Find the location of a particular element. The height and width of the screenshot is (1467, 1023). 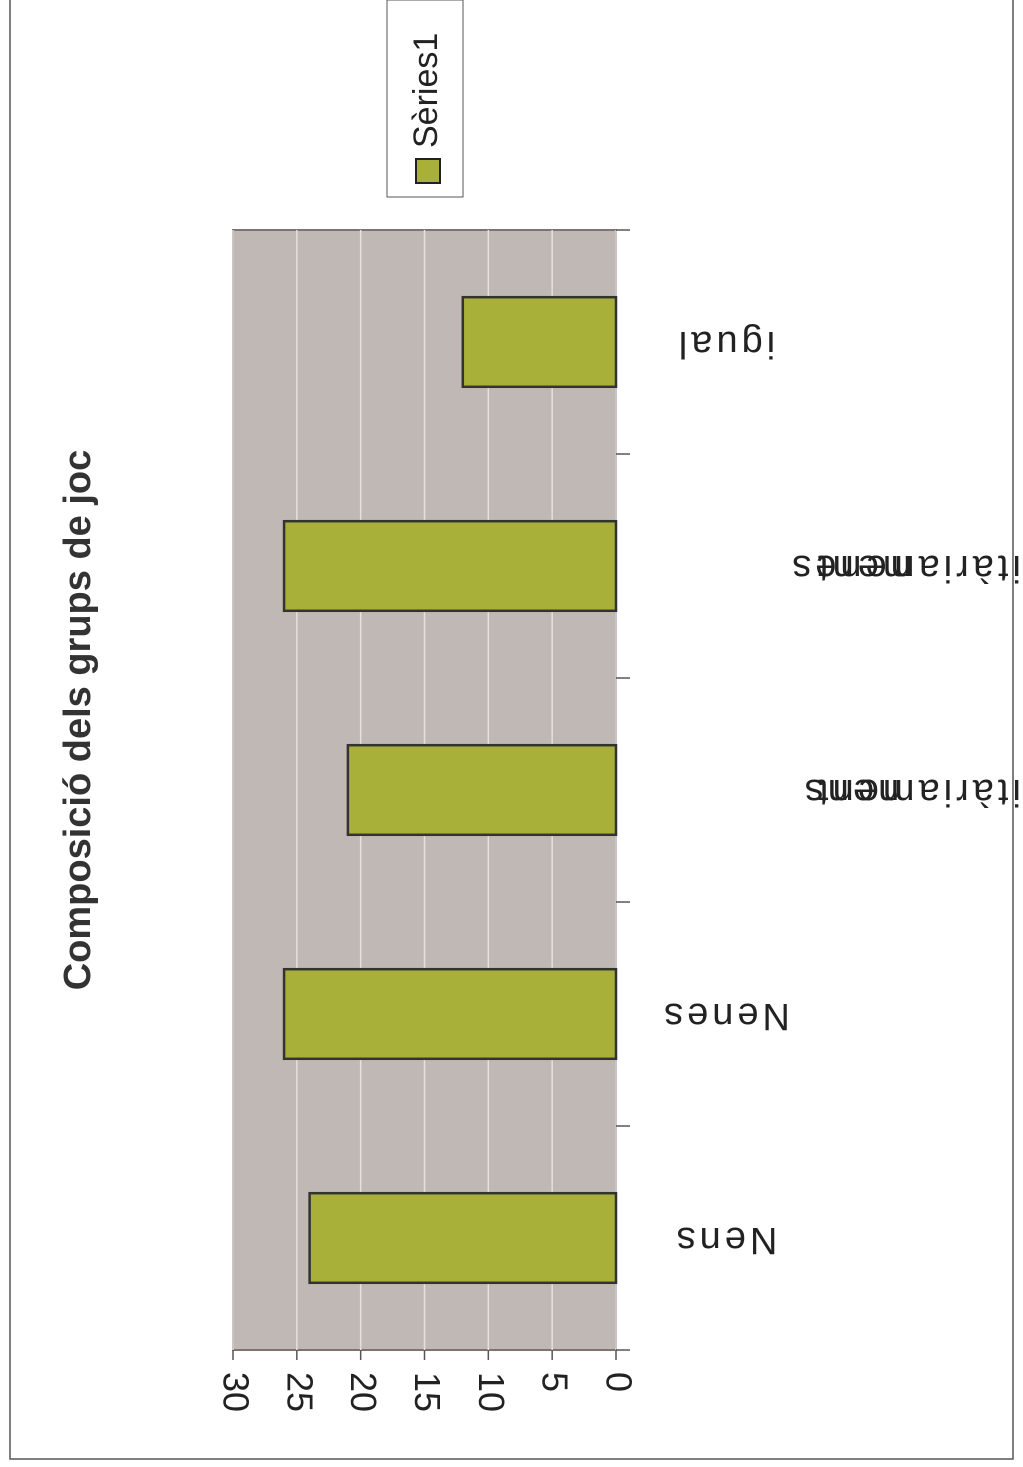

y-tick-label: 20 is located at coordinates (363, 1392).